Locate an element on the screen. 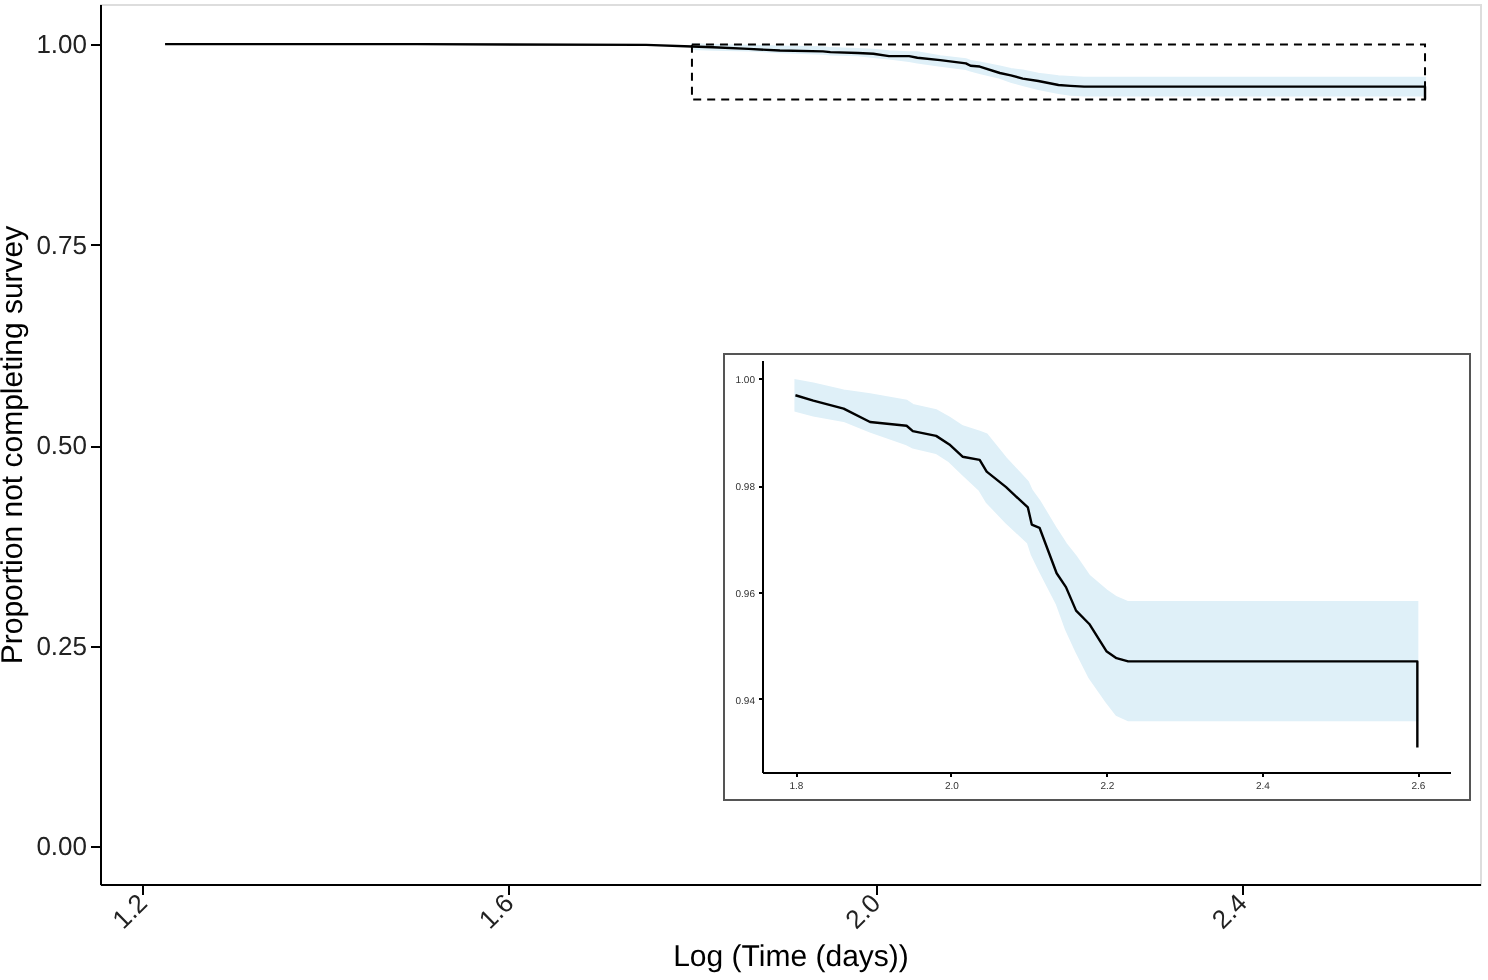 The width and height of the screenshot is (1488, 980). x-tick-label: 1.6 is located at coordinates (496, 911).